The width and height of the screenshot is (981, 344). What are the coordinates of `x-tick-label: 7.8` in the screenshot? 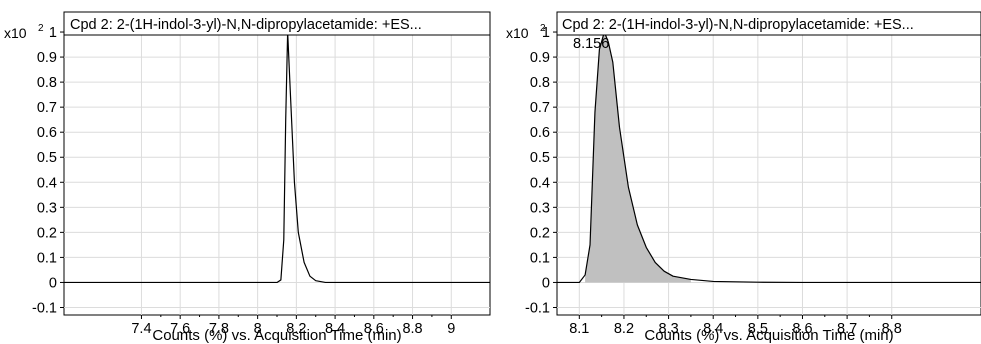 It's located at (219, 329).